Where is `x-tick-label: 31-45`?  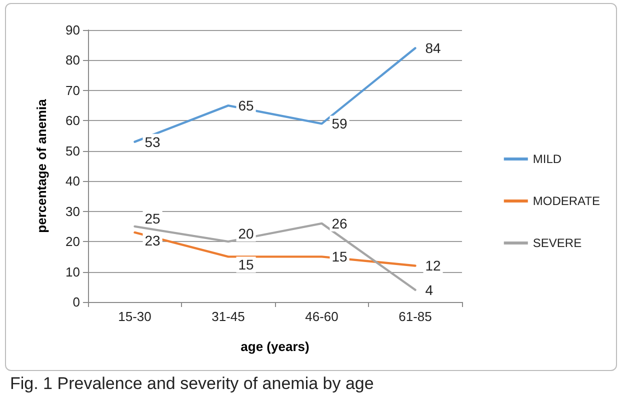
x-tick-label: 31-45 is located at coordinates (228, 316).